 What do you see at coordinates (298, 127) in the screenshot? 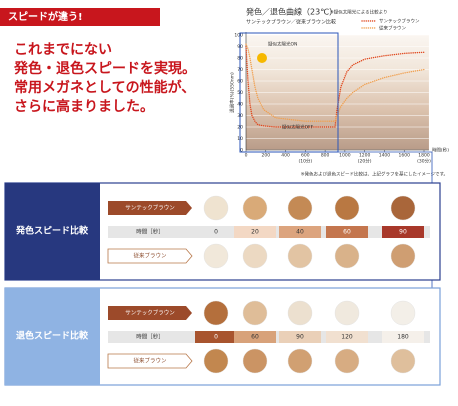
I see `annotation: 疑似太陽光OFF` at bounding box center [298, 127].